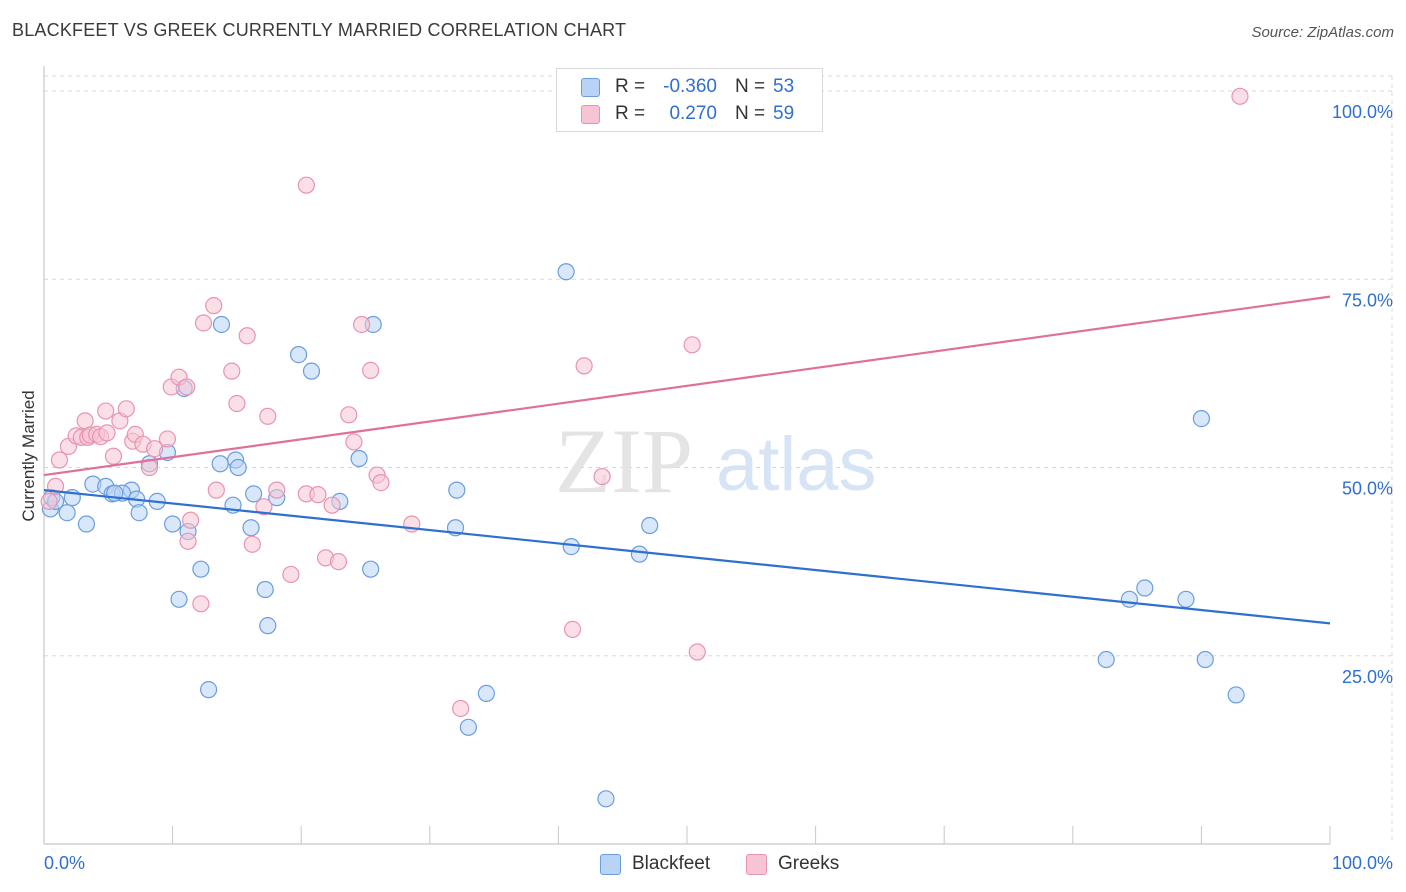 Image resolution: width=1406 pixels, height=892 pixels. What do you see at coordinates (610, 864) in the screenshot?
I see `blackfeet-swatch` at bounding box center [610, 864].